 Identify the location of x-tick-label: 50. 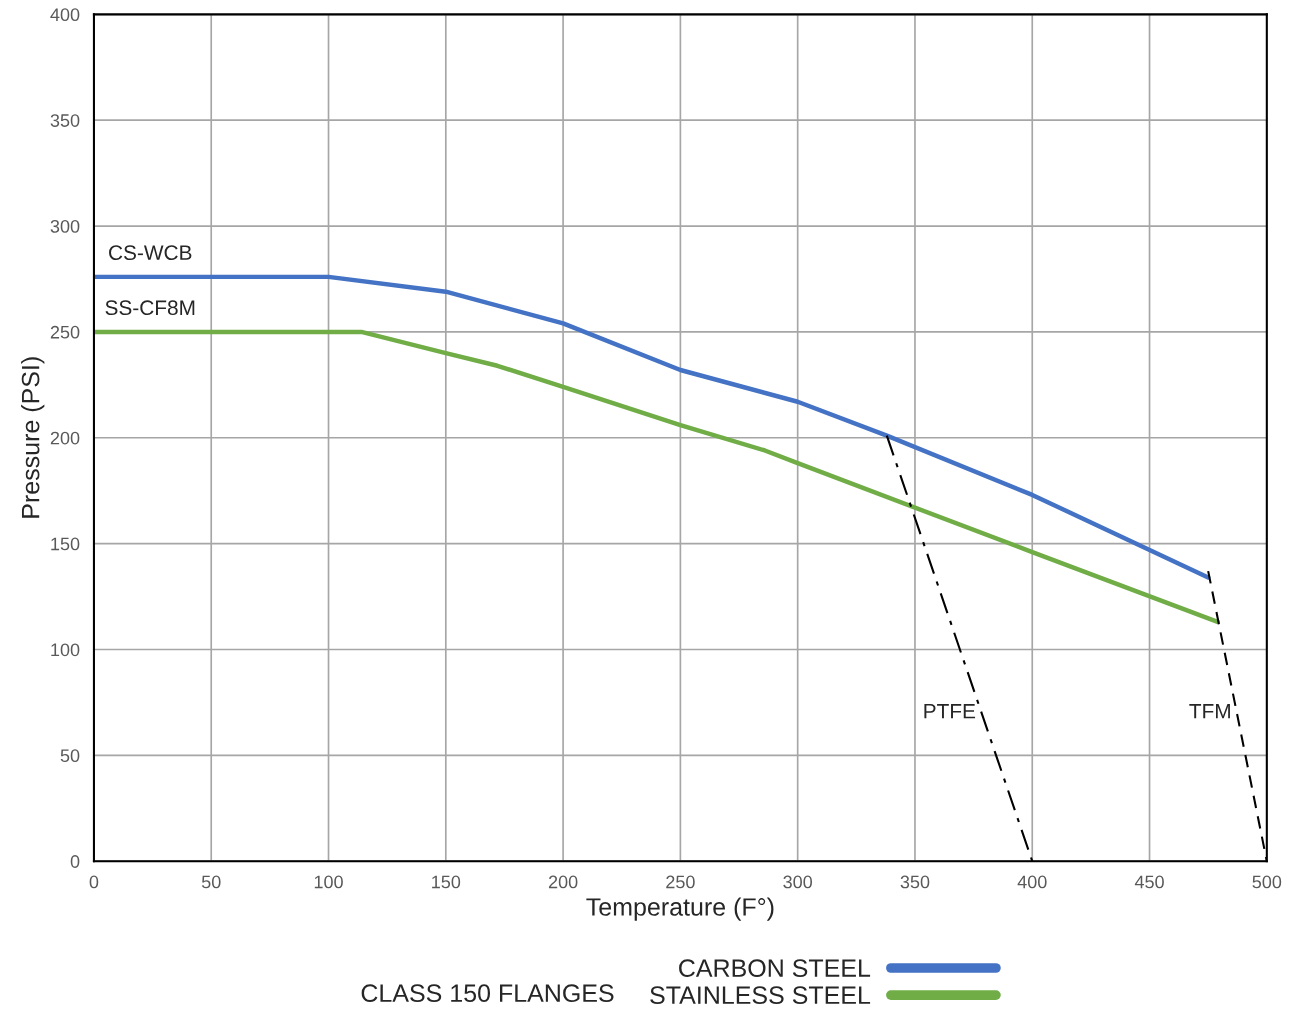
(211, 882).